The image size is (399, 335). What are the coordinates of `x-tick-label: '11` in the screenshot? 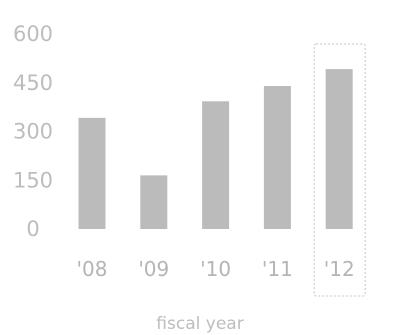 It's located at (277, 269).